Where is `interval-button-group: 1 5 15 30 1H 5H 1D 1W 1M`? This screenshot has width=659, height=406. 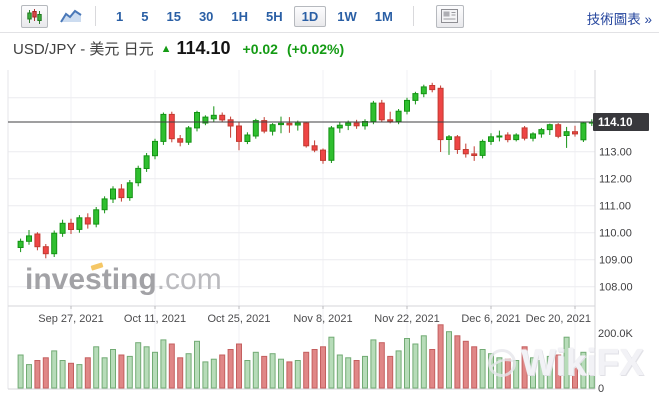 interval-button-group: 1 5 15 30 1H 5H 1D 1W 1M is located at coordinates (254, 16).